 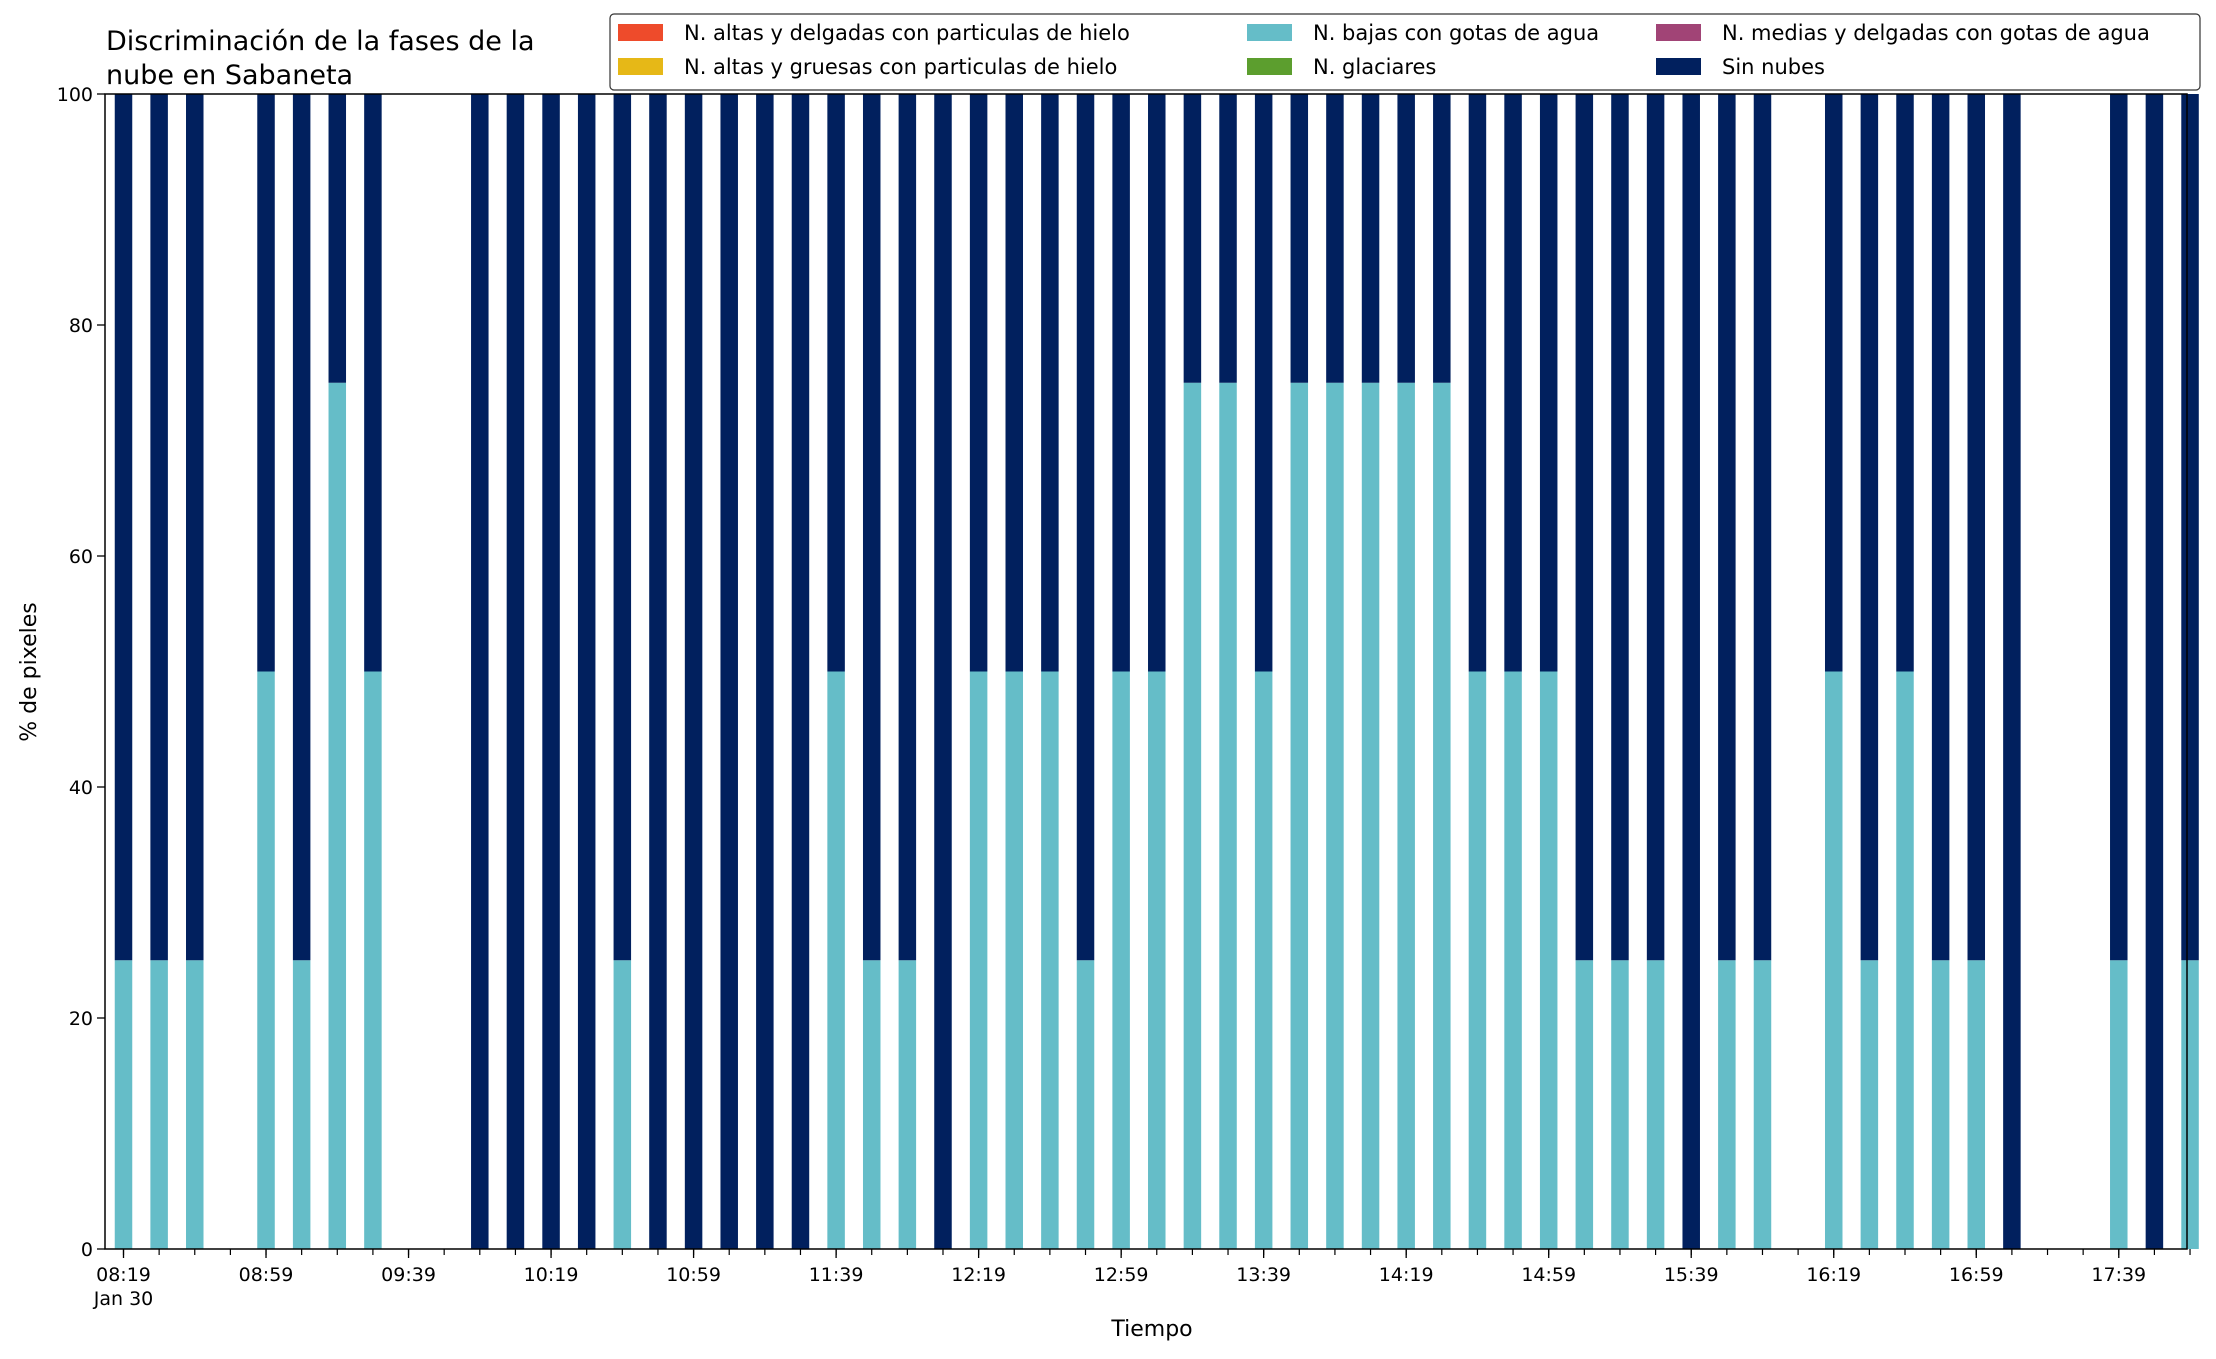 What do you see at coordinates (1456, 33) in the screenshot?
I see `legend-label: N. bajas con gotas de agua` at bounding box center [1456, 33].